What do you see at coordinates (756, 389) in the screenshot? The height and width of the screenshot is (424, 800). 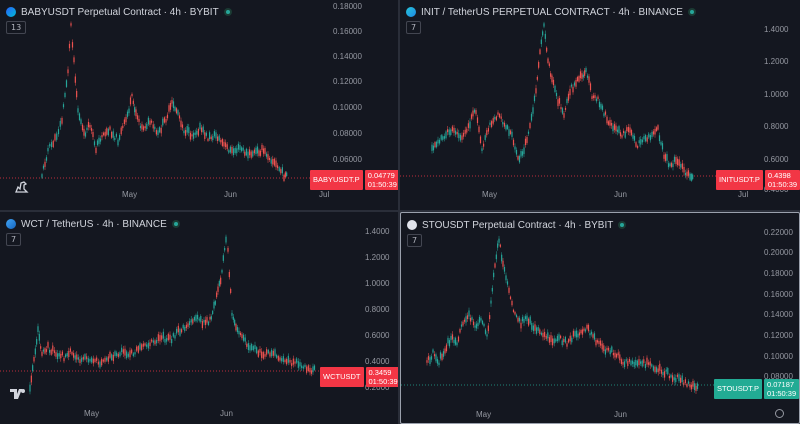 I see `last-price-tag: STOUSDT.P 0.07187 01:50:39` at bounding box center [756, 389].